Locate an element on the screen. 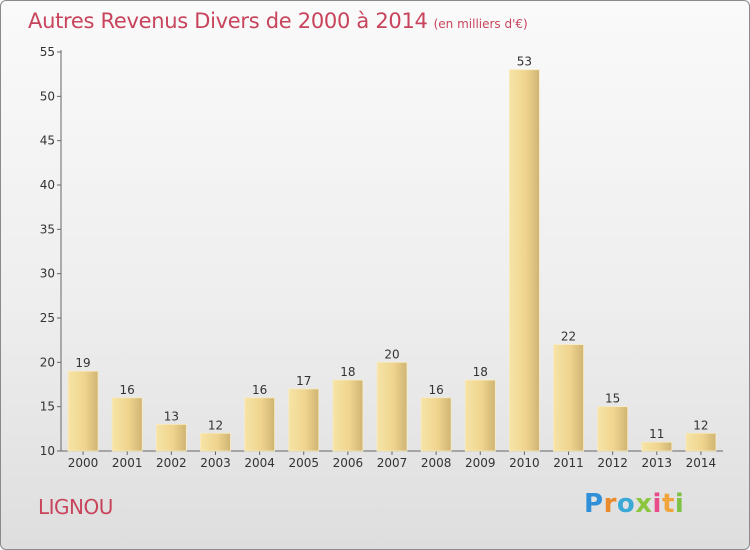 The image size is (750, 550). y-tick-label: 35 is located at coordinates (47, 229).